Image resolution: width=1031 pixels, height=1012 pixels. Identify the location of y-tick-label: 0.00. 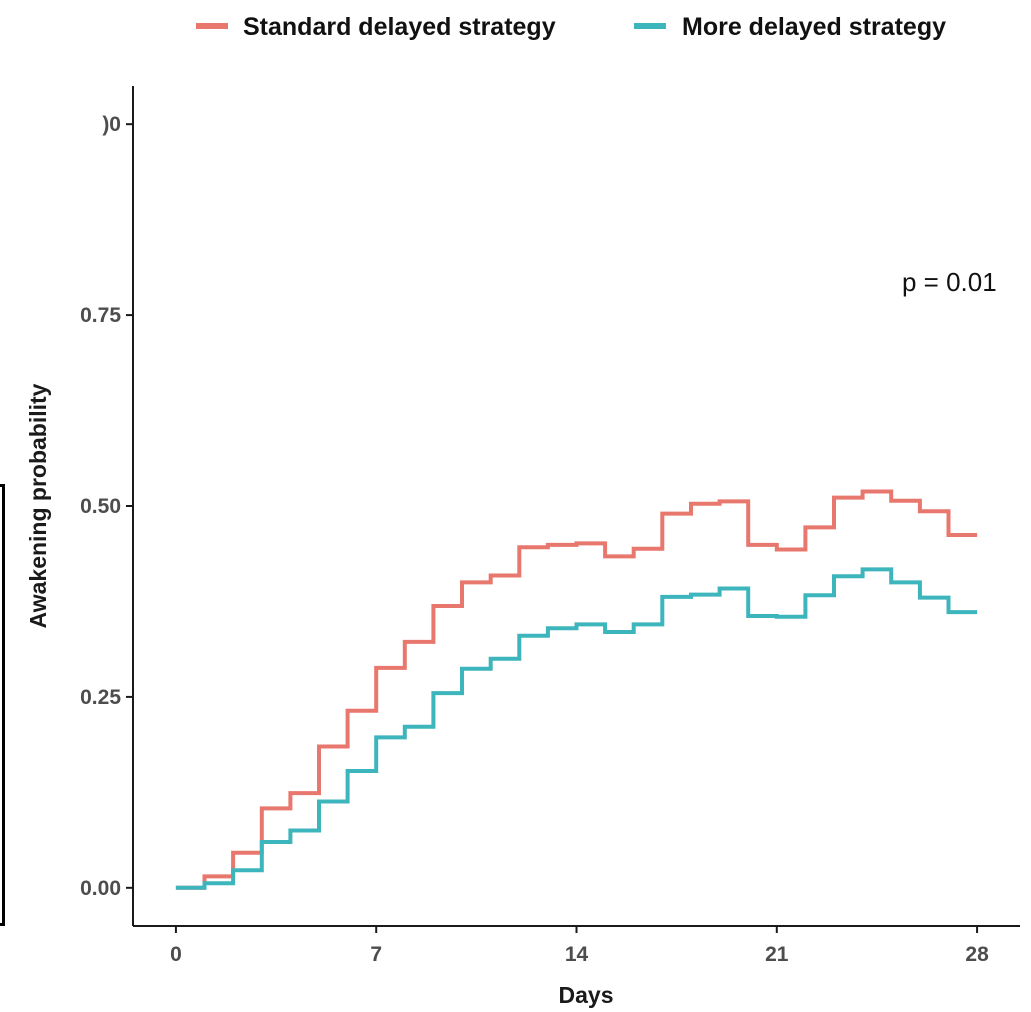
(100, 888).